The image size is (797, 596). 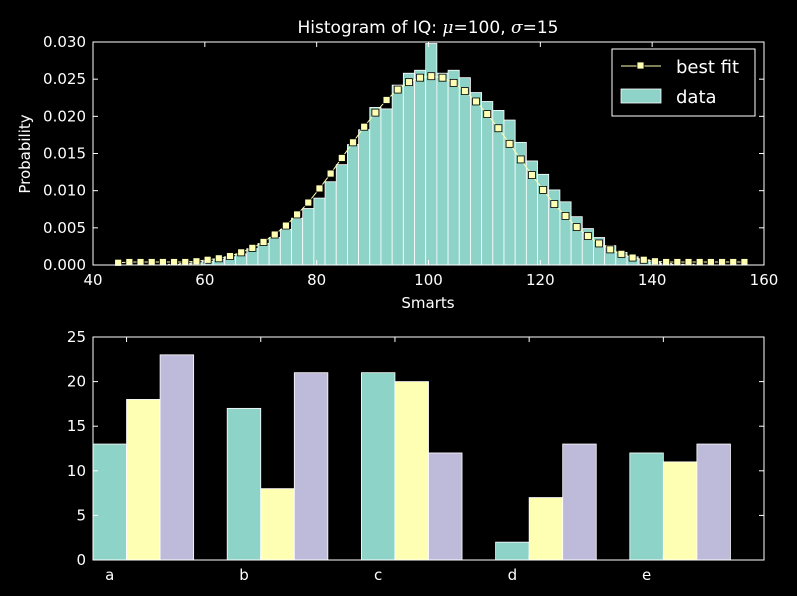 I want to click on legend: best fit data, so click(x=683, y=82).